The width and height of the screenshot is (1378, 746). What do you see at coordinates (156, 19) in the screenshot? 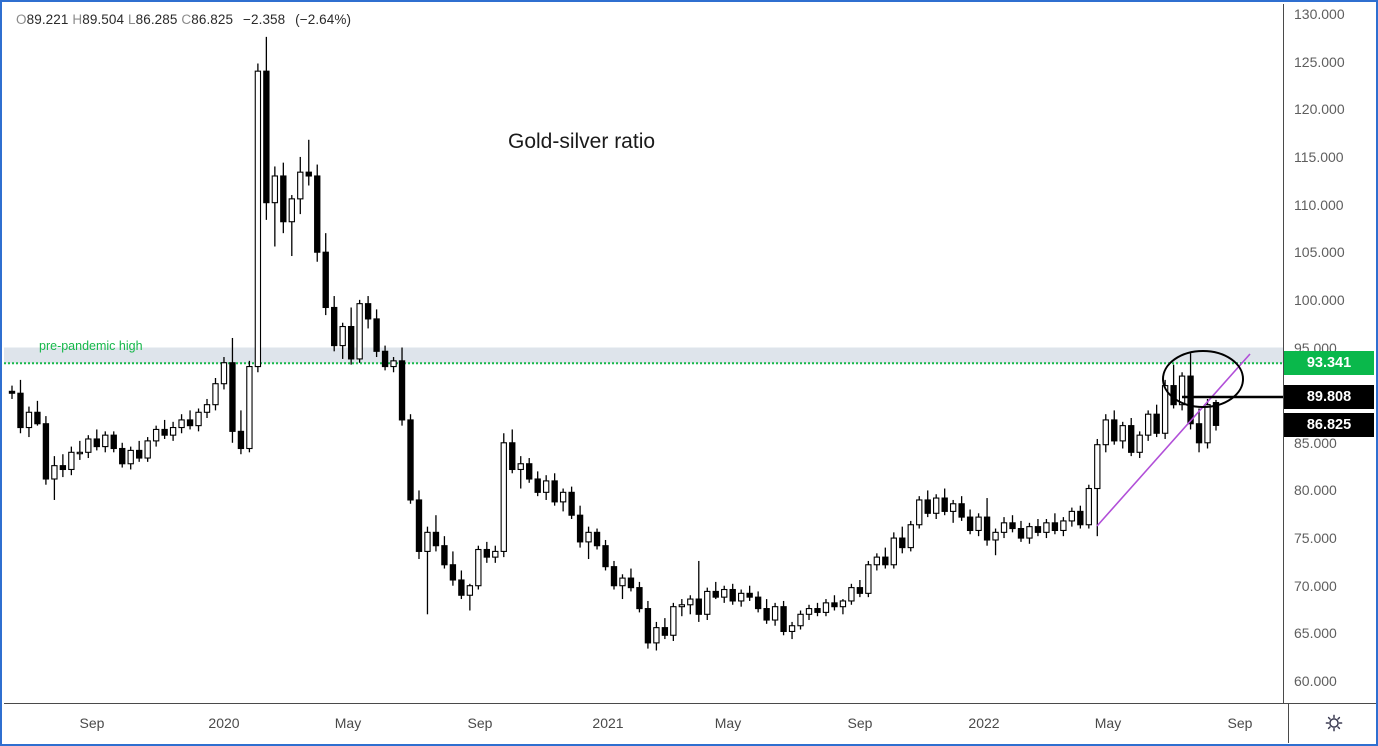
I see `low-value: 86.285` at bounding box center [156, 19].